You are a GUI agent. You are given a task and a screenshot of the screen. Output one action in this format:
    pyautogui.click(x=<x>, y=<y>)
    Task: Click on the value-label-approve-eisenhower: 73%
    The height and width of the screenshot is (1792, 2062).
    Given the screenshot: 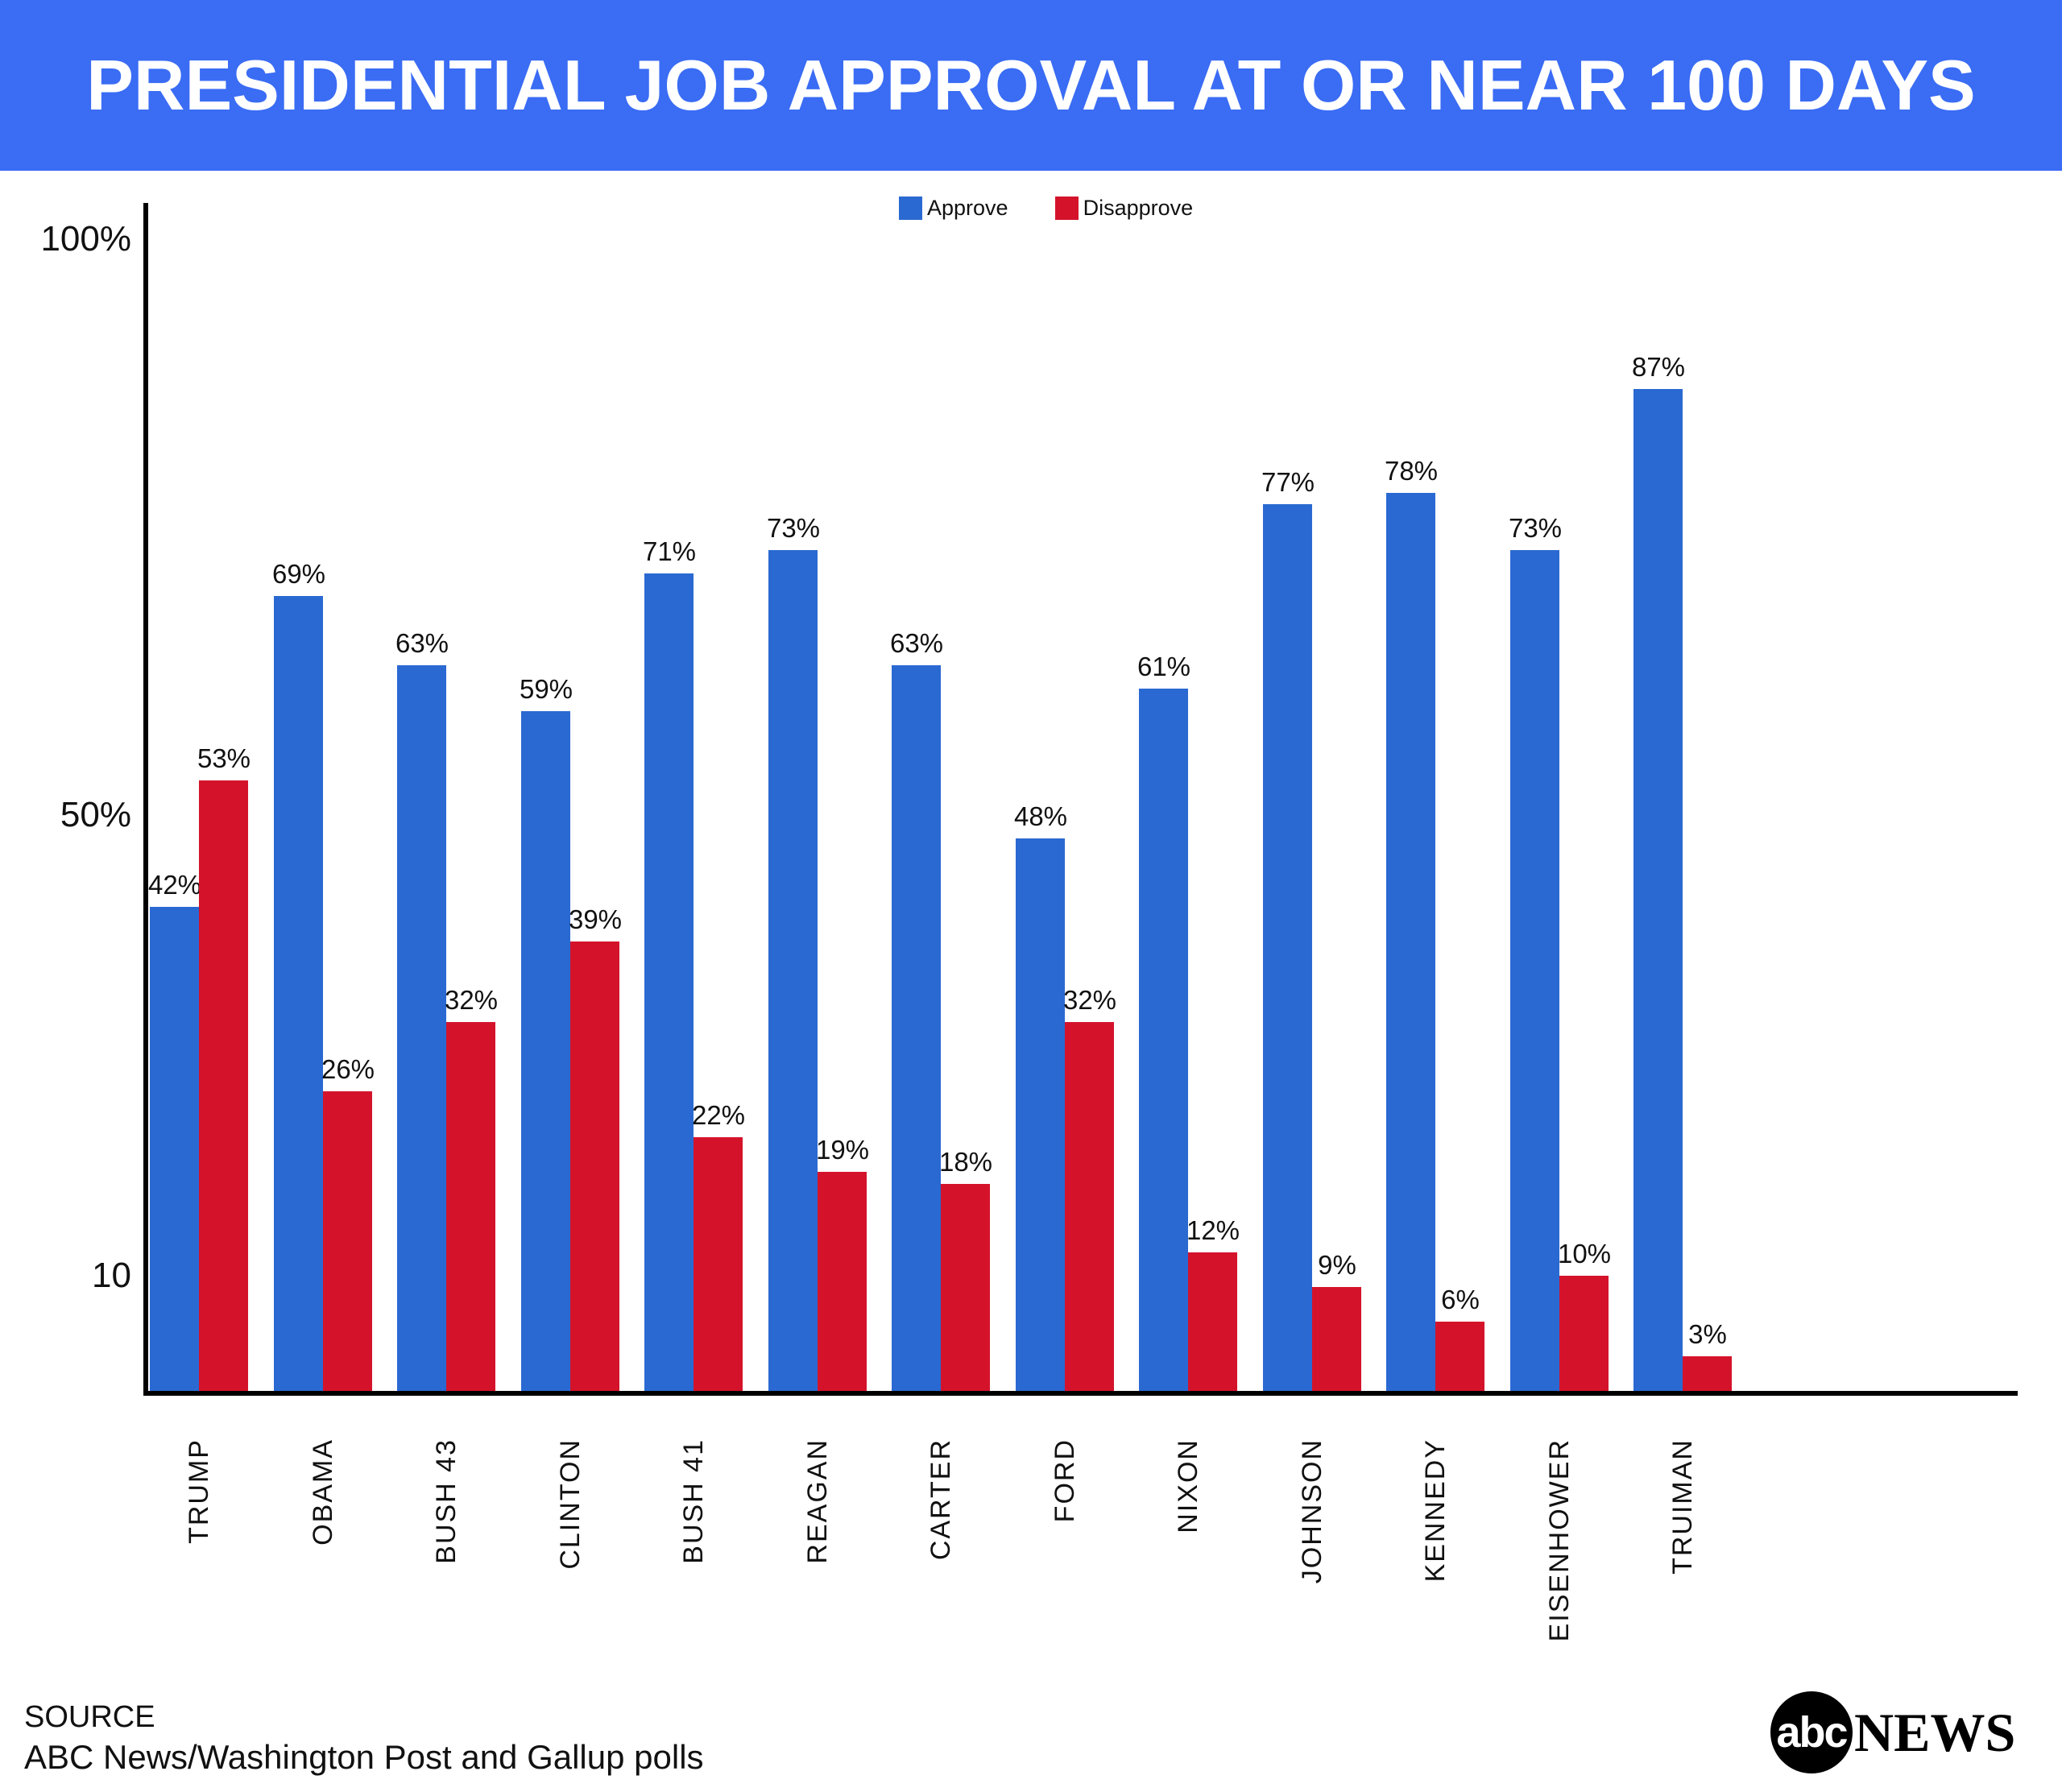 What is the action you would take?
    pyautogui.click(x=1535, y=528)
    